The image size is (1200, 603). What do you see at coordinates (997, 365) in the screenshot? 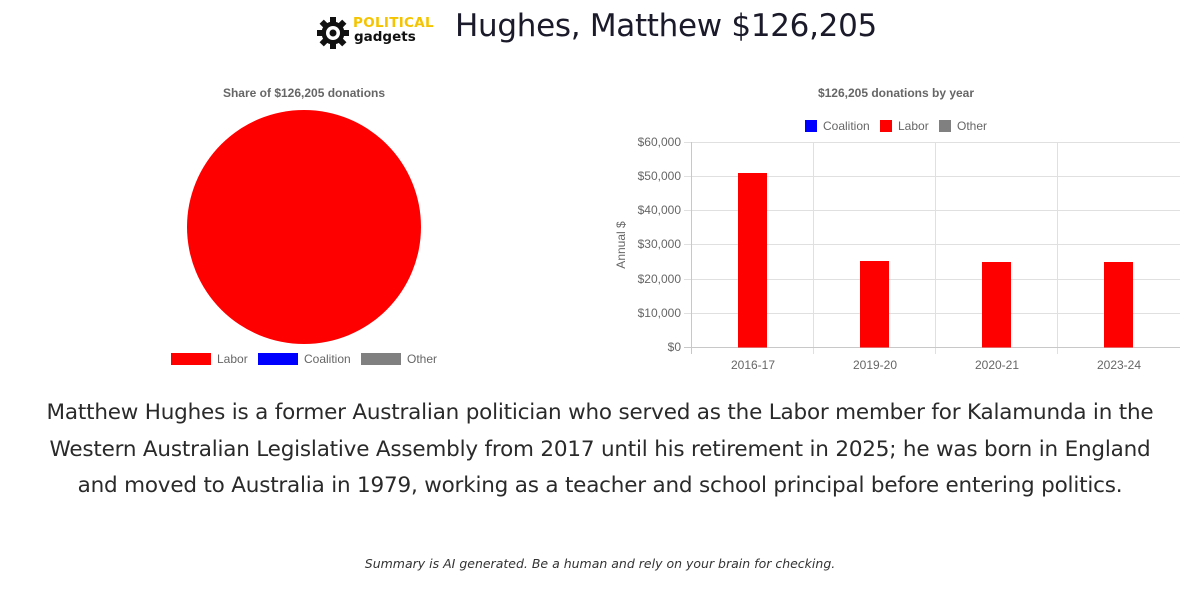
I see `x-tick: 2020-21` at bounding box center [997, 365].